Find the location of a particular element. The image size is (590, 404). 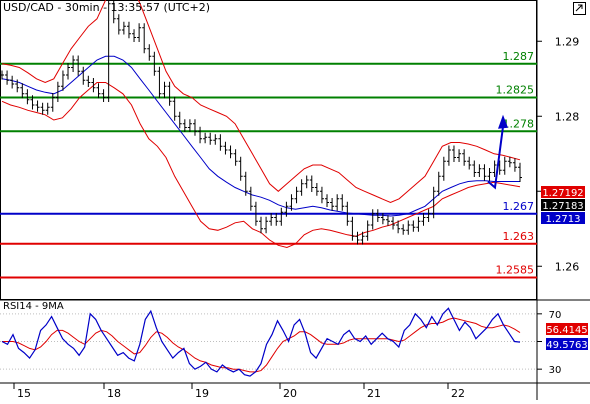

price-axis-label-0: 1.29 is located at coordinates (567, 41).